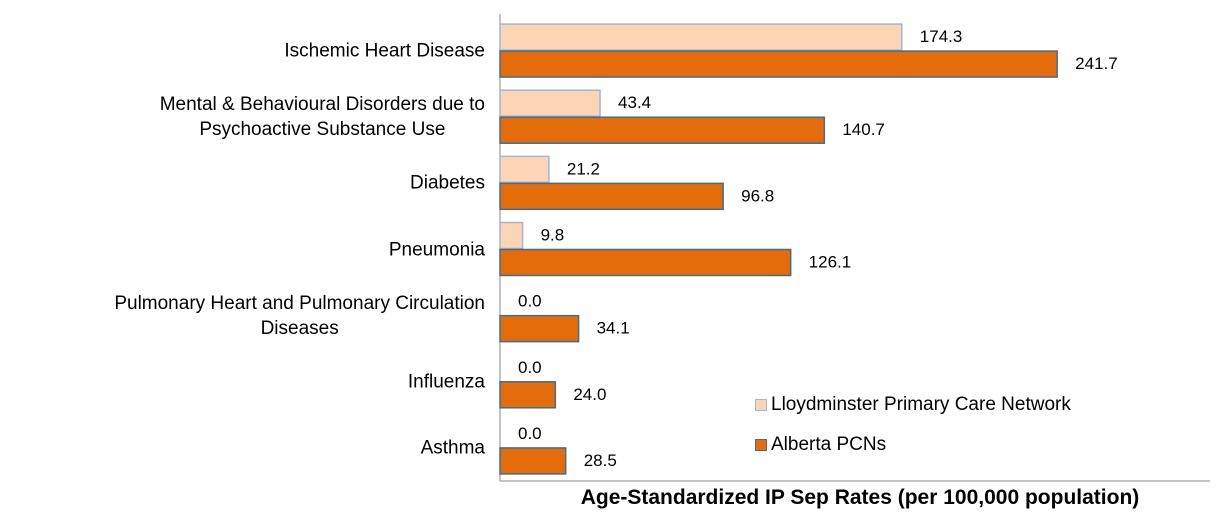  What do you see at coordinates (863, 129) in the screenshot?
I see `value-label: 140.7` at bounding box center [863, 129].